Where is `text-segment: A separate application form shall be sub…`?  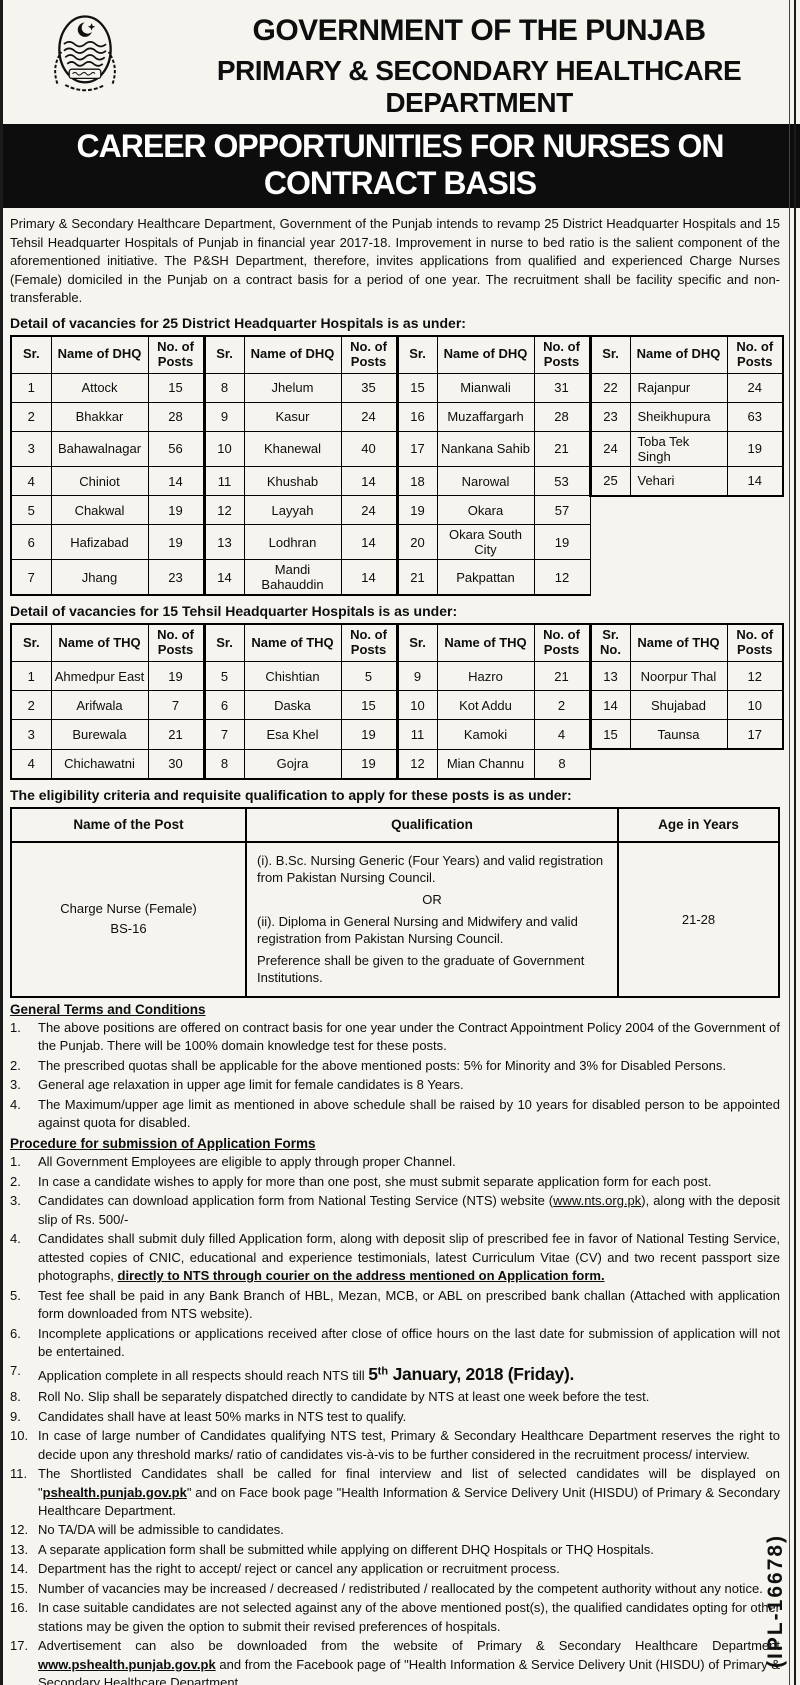 text-segment: A separate application form shall be sub… is located at coordinates (346, 1549).